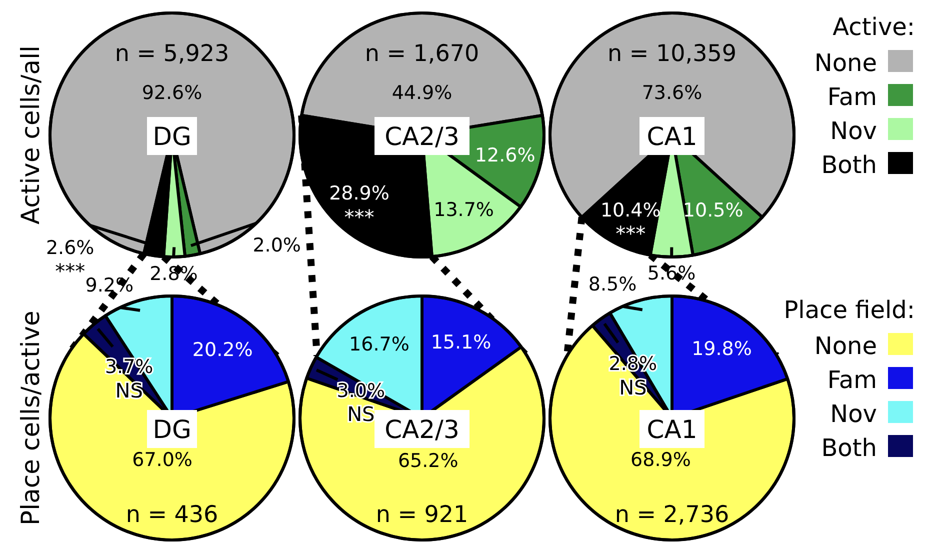  What do you see at coordinates (30, 418) in the screenshot?
I see `text: Place cells/active` at bounding box center [30, 418].